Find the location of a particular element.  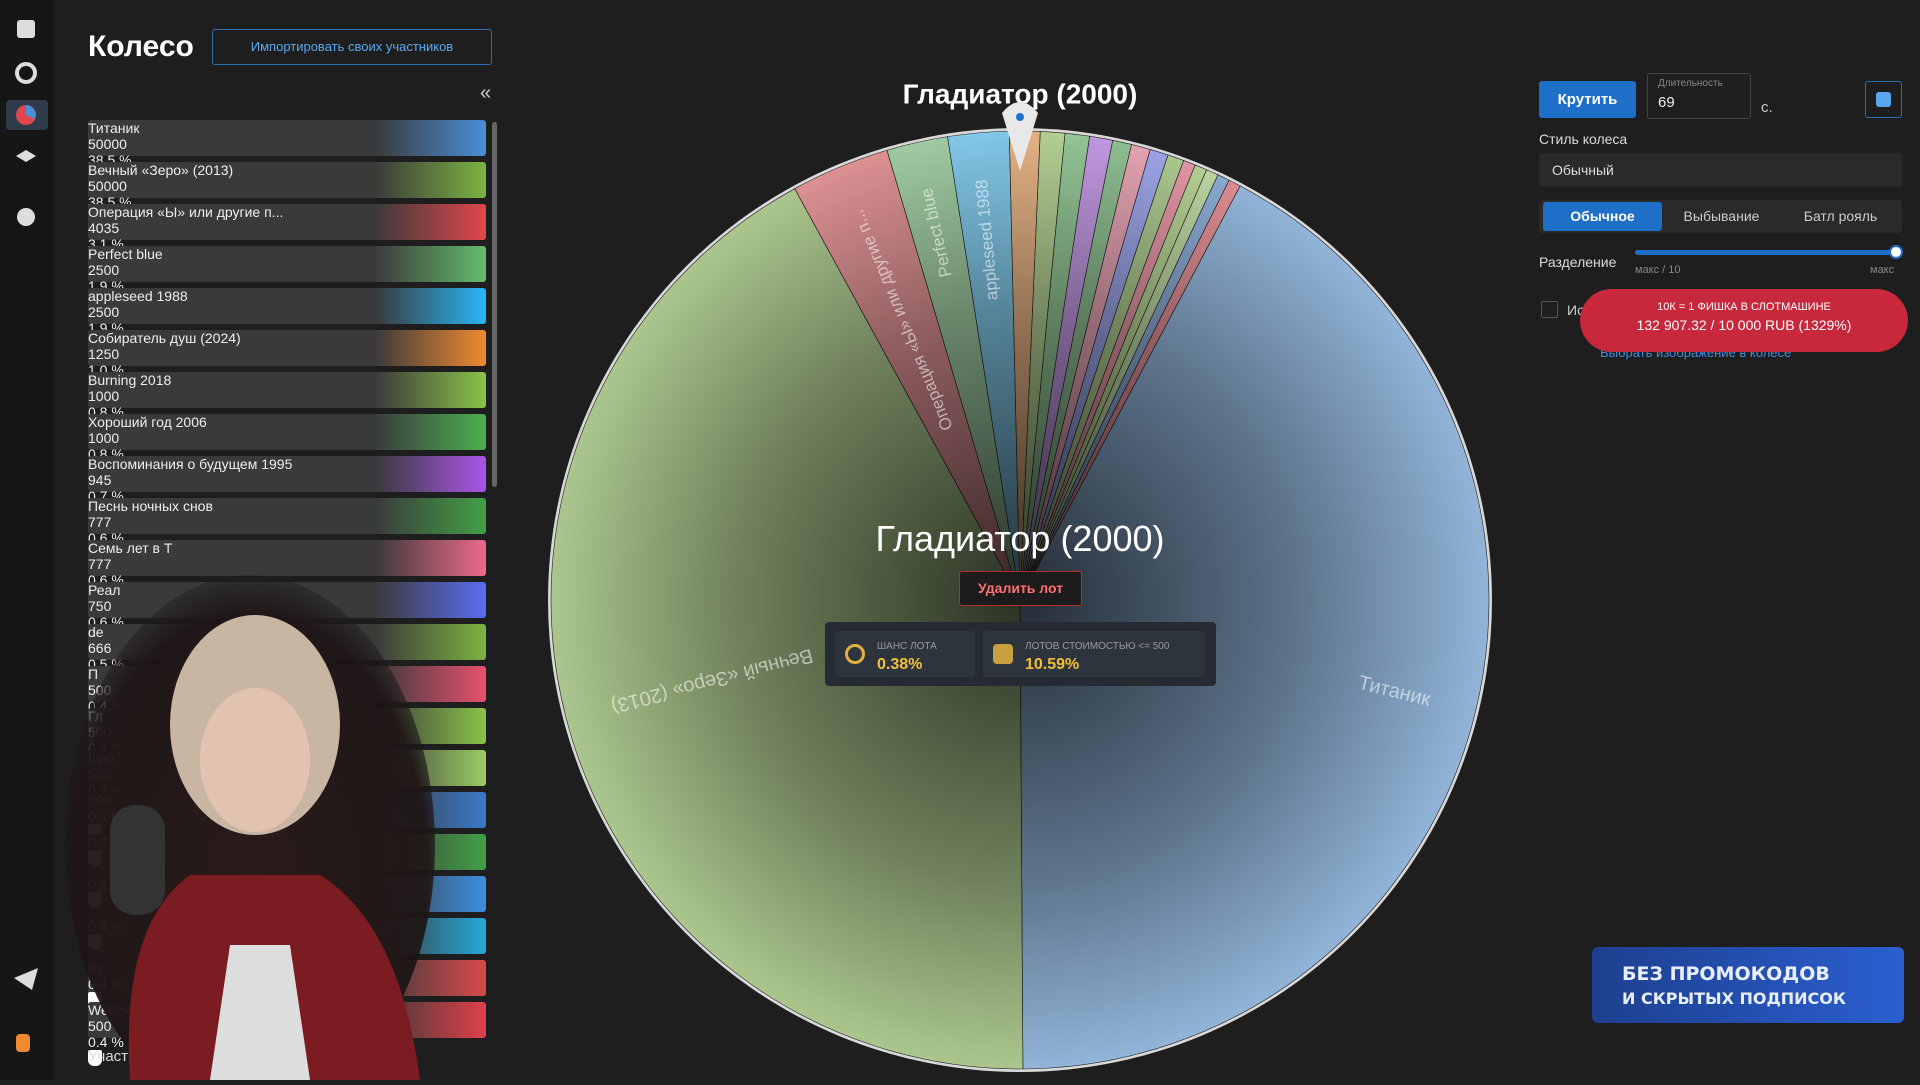

icon-layers is located at coordinates (26, 156).